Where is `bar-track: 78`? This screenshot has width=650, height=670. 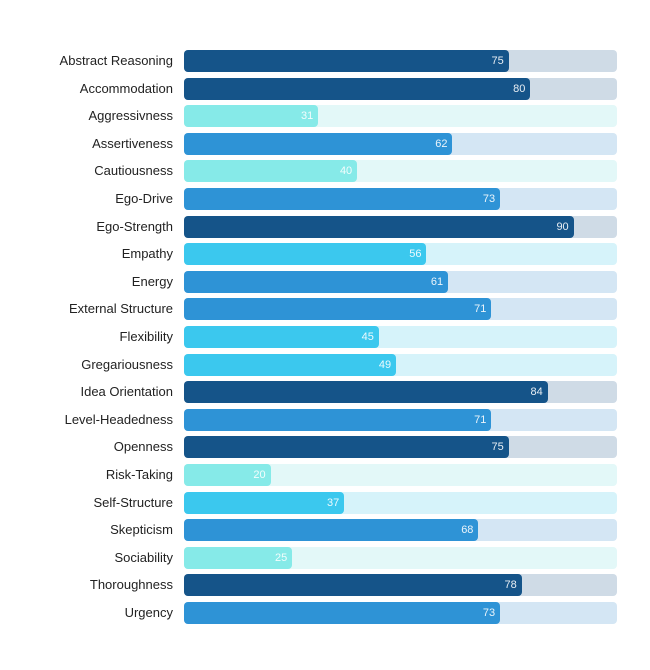
bar-track: 78 is located at coordinates (400, 585).